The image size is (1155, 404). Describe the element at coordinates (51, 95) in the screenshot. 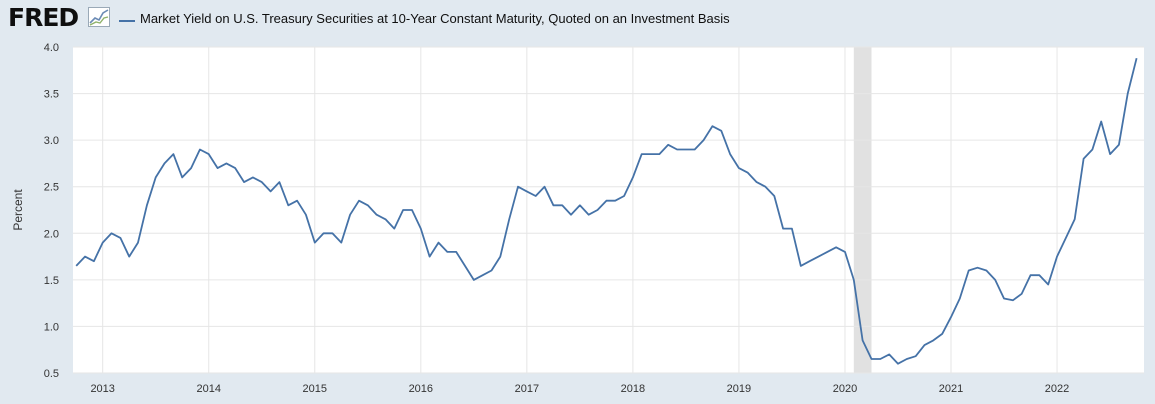

I see `y-tick-label: 3.5` at that location.